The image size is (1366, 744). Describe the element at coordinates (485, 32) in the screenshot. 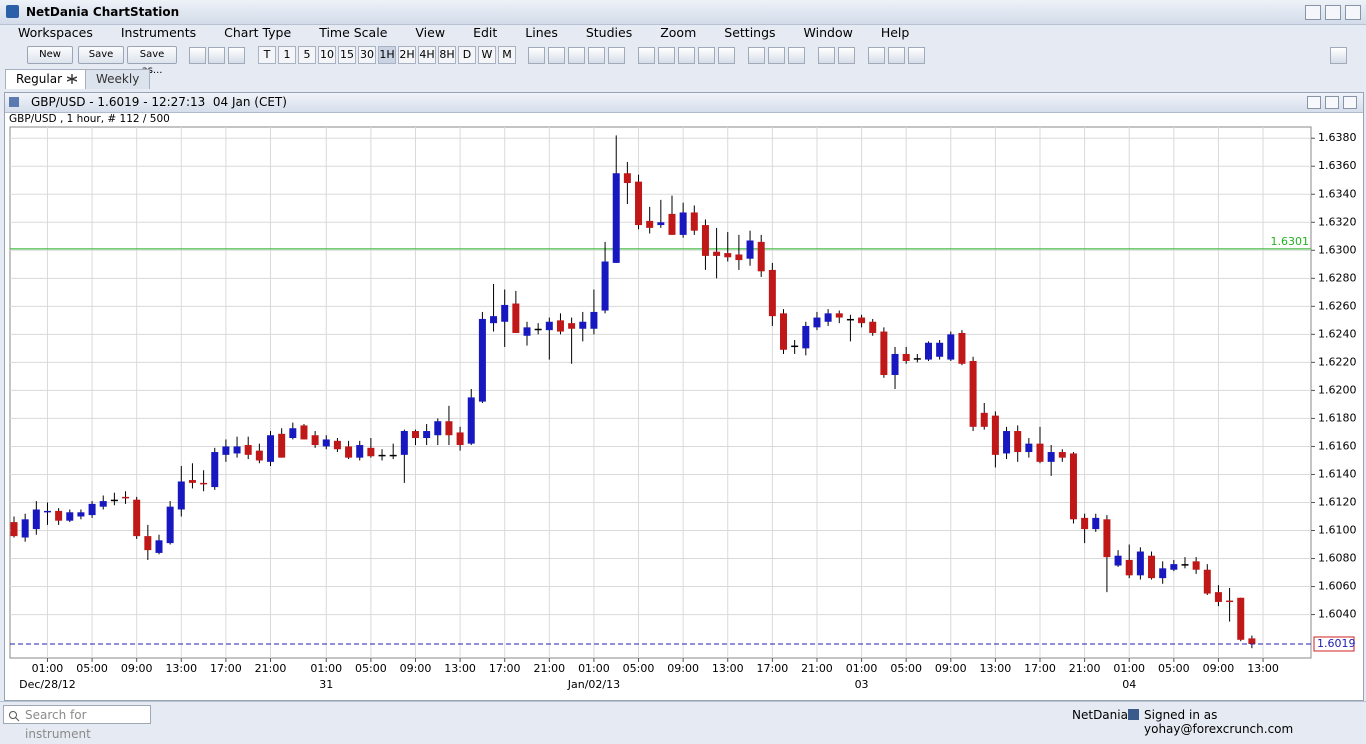

I see `menu-item: Edit` at that location.